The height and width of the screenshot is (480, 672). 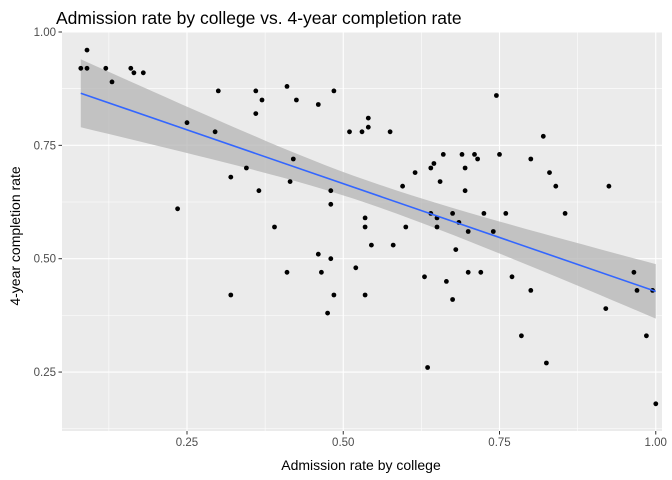 What do you see at coordinates (421, 440) in the screenshot?
I see `x-axis-ticks: 0.25 0.50 0.75 1.00` at bounding box center [421, 440].